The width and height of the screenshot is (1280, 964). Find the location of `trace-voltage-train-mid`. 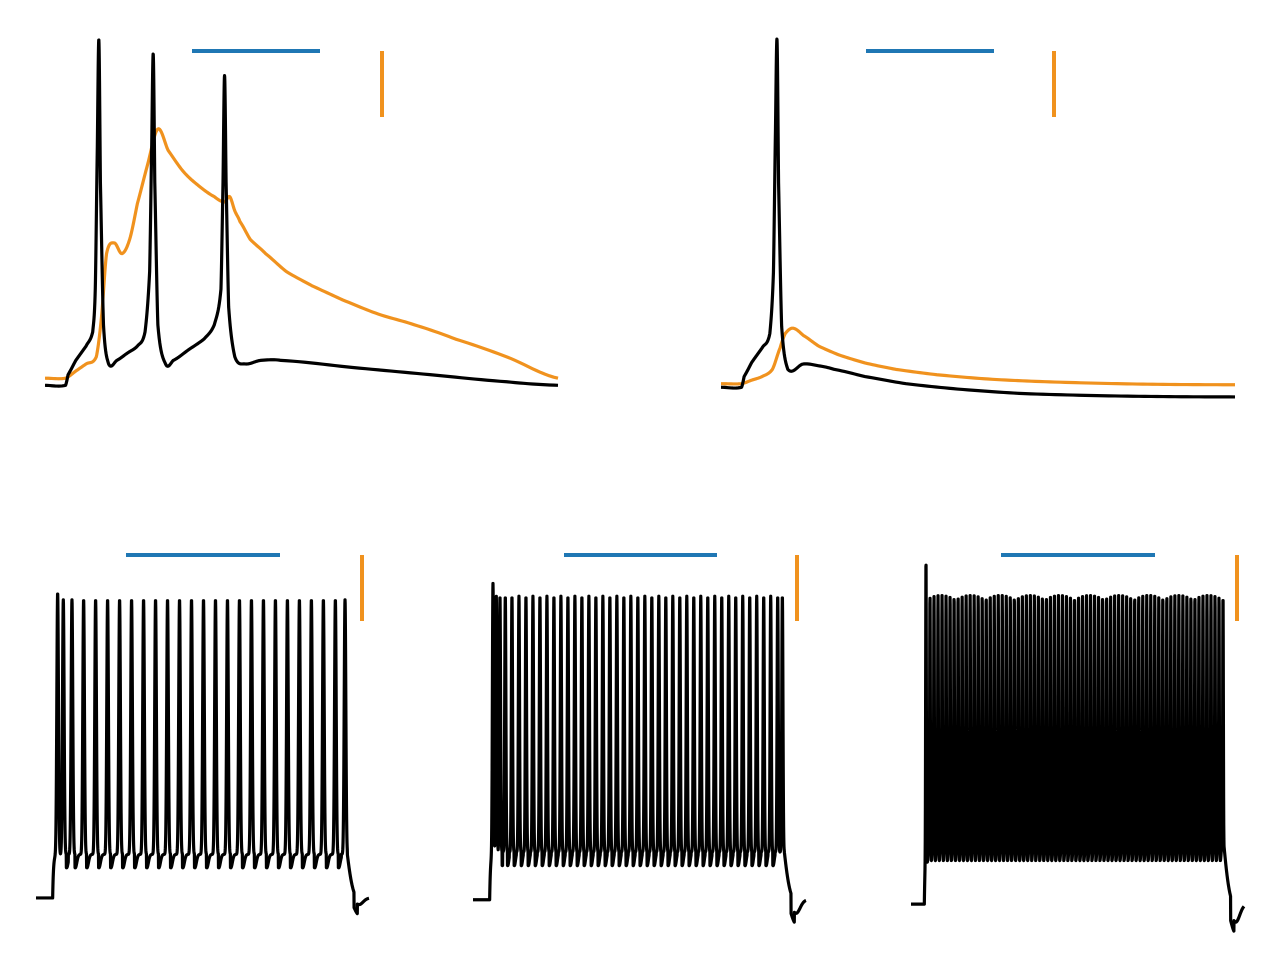

trace-voltage-train-mid is located at coordinates (639, 752).